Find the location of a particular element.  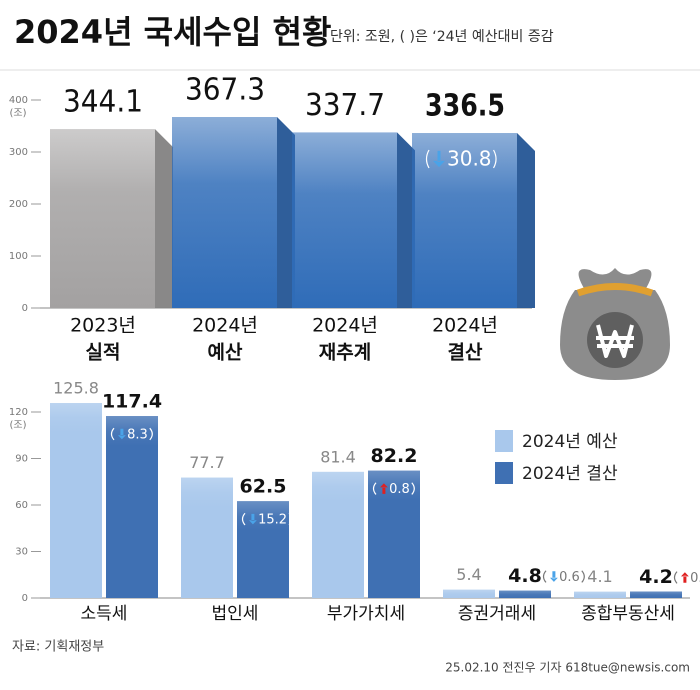

value-label: 77.7 is located at coordinates (207, 462).